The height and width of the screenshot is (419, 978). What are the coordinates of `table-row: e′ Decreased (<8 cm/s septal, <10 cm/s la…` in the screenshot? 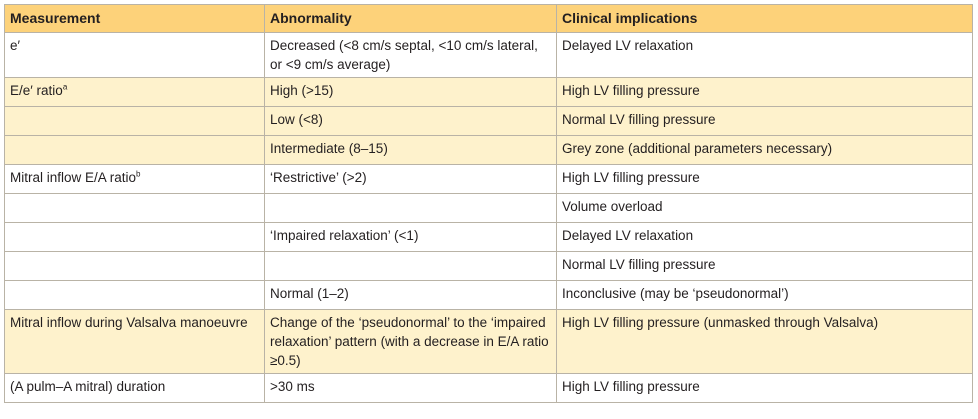 It's located at (488, 55).